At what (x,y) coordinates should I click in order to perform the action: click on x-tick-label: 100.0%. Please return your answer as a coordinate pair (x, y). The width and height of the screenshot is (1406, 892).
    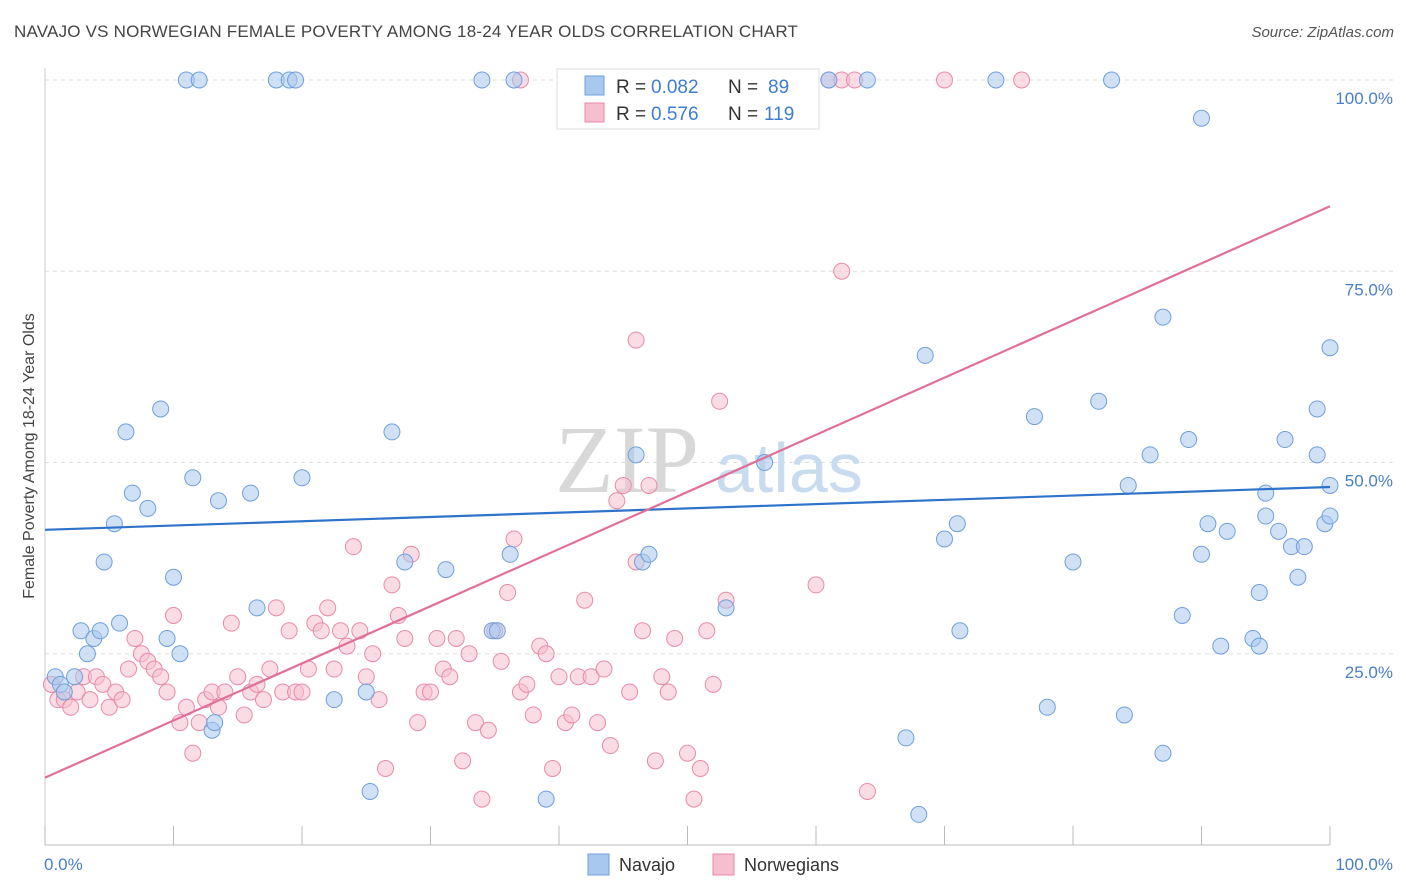
    Looking at the image, I should click on (1364, 864).